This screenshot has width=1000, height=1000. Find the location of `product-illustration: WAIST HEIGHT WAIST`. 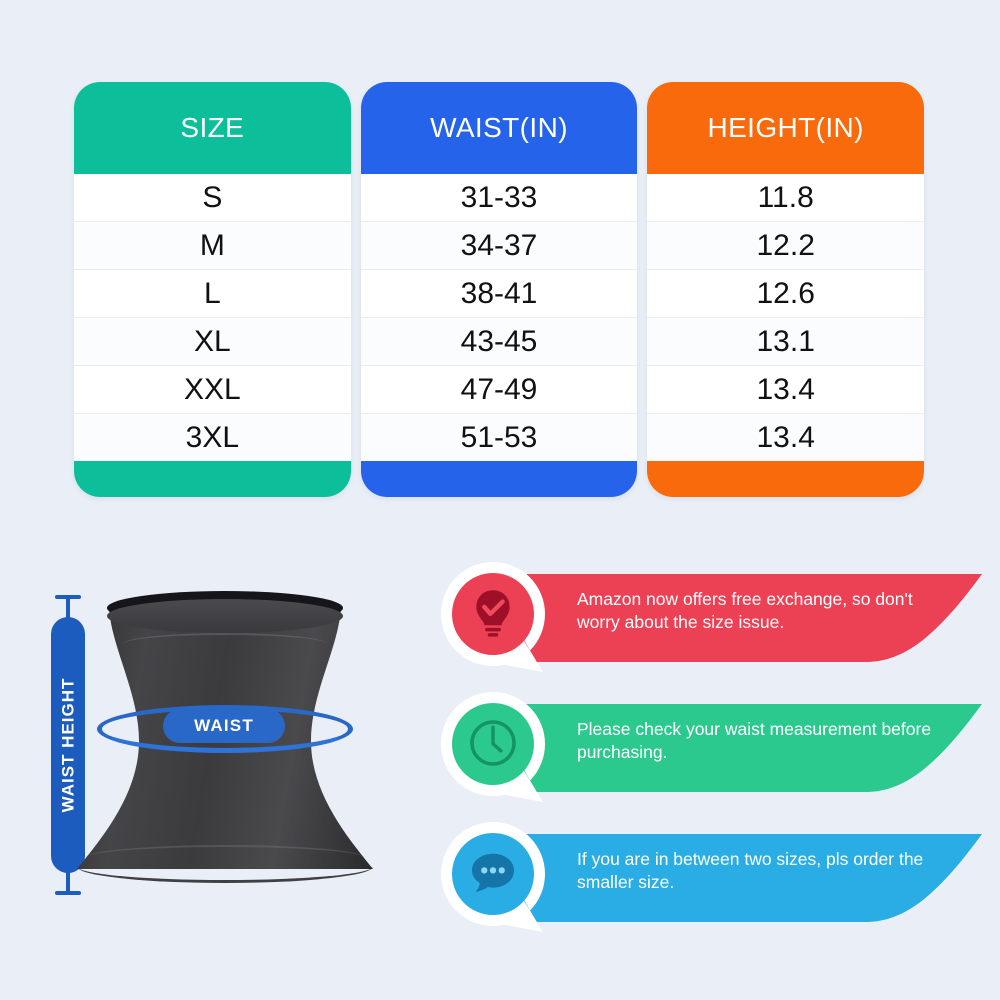

product-illustration: WAIST HEIGHT WAIST is located at coordinates (220, 745).